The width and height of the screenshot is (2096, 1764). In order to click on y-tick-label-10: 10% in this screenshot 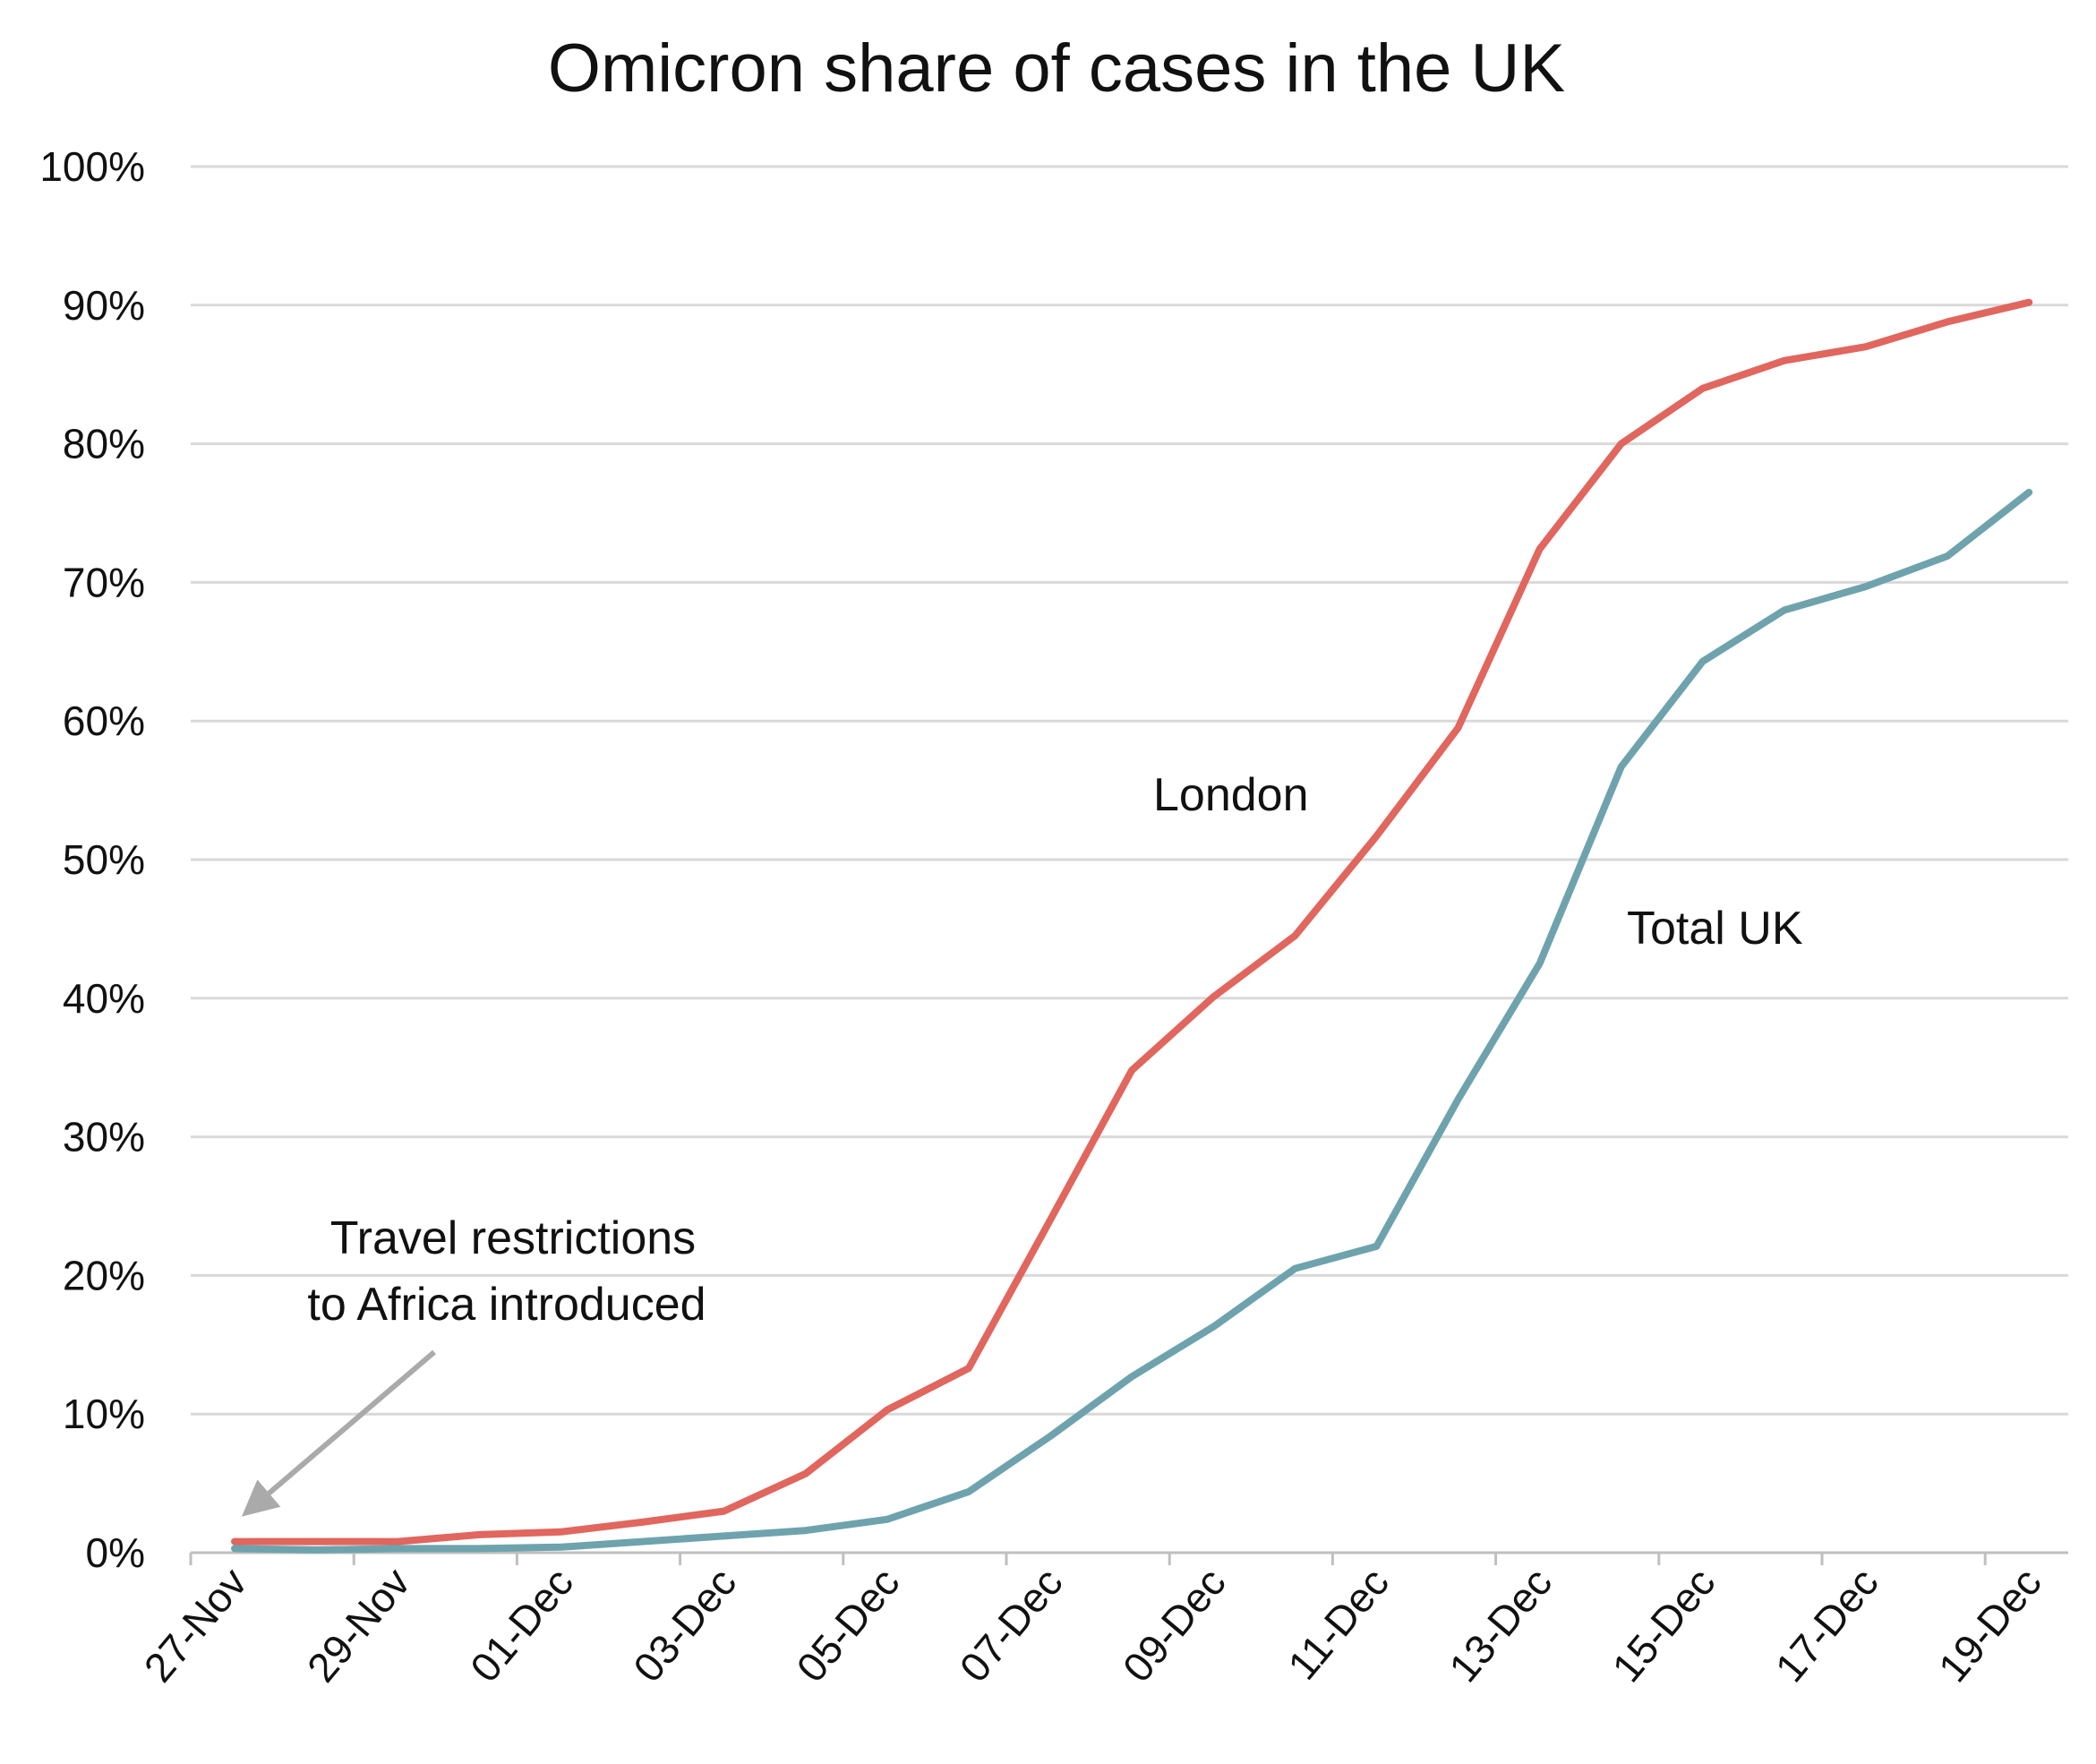, I will do `click(104, 1414)`.